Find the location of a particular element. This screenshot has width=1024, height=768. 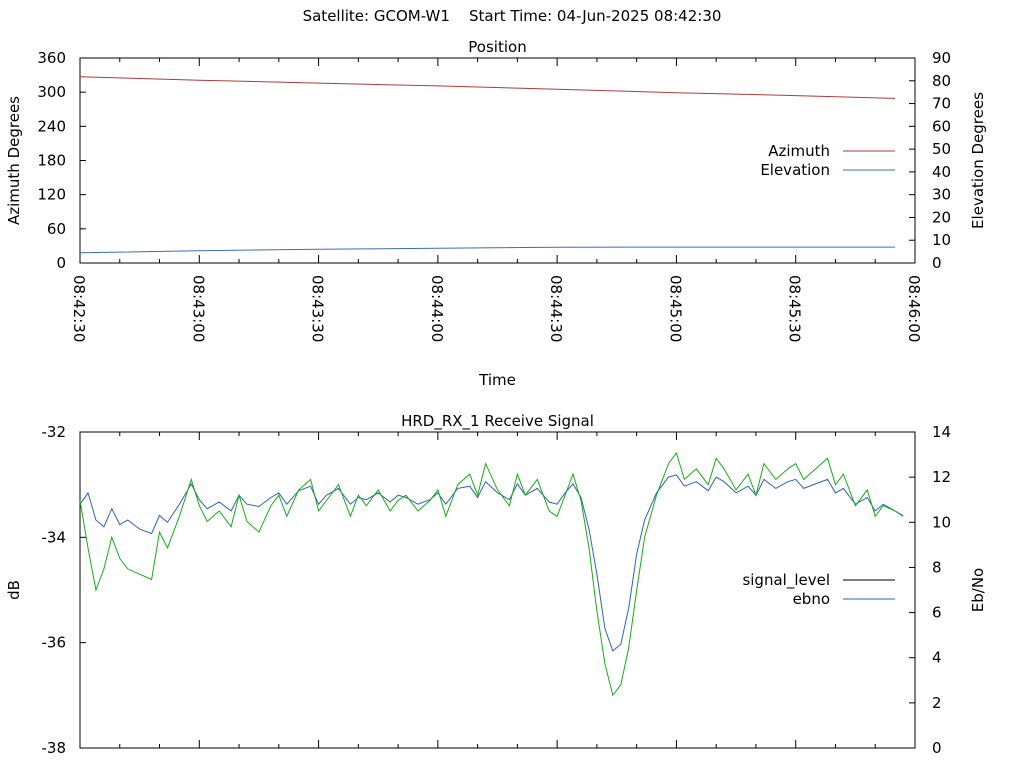

position-x-axis-label: Time is located at coordinates (497, 380).